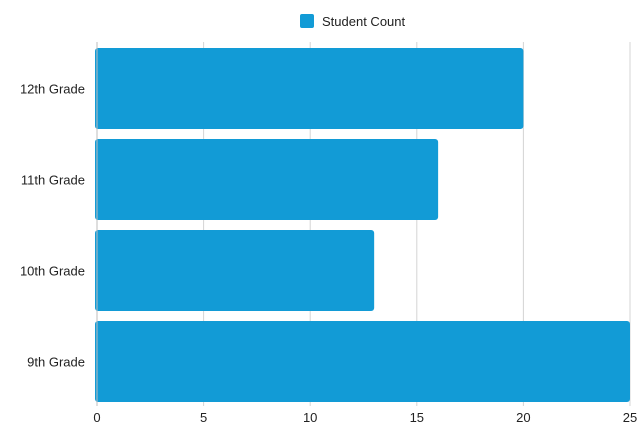  Describe the element at coordinates (364, 21) in the screenshot. I see `legend-label: Student Count` at that location.